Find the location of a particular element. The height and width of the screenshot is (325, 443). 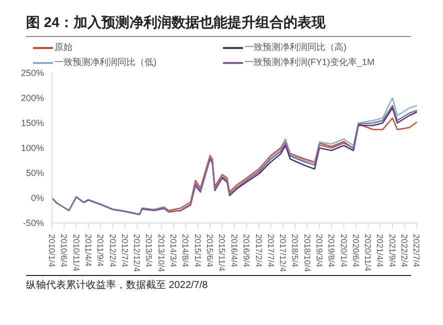

x-tick-label: 2013/10/4 is located at coordinates (161, 253).